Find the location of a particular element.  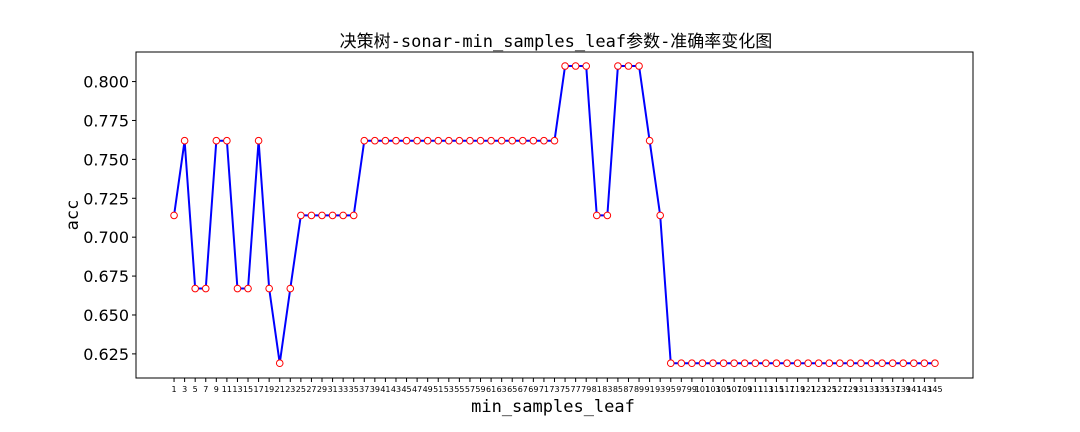

x-tick-label: 23 is located at coordinates (290, 389).